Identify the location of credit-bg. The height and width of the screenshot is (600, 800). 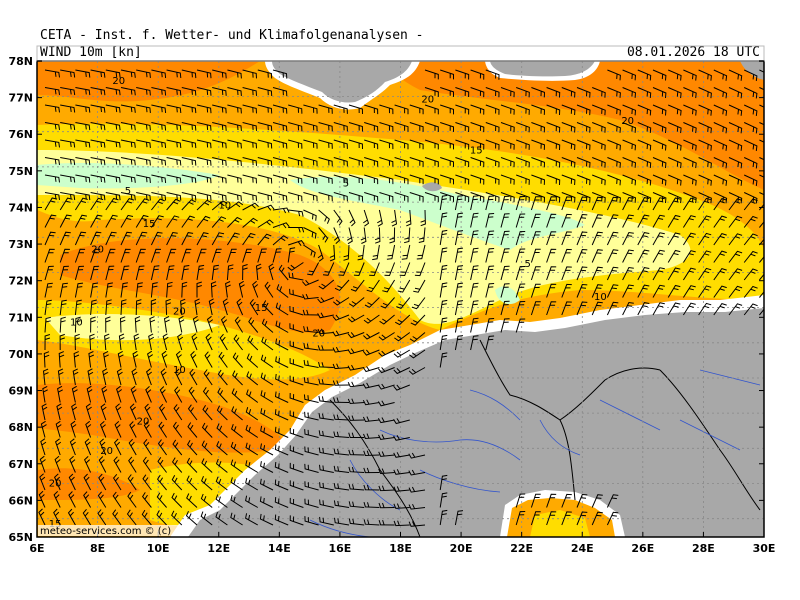
(108, 530).